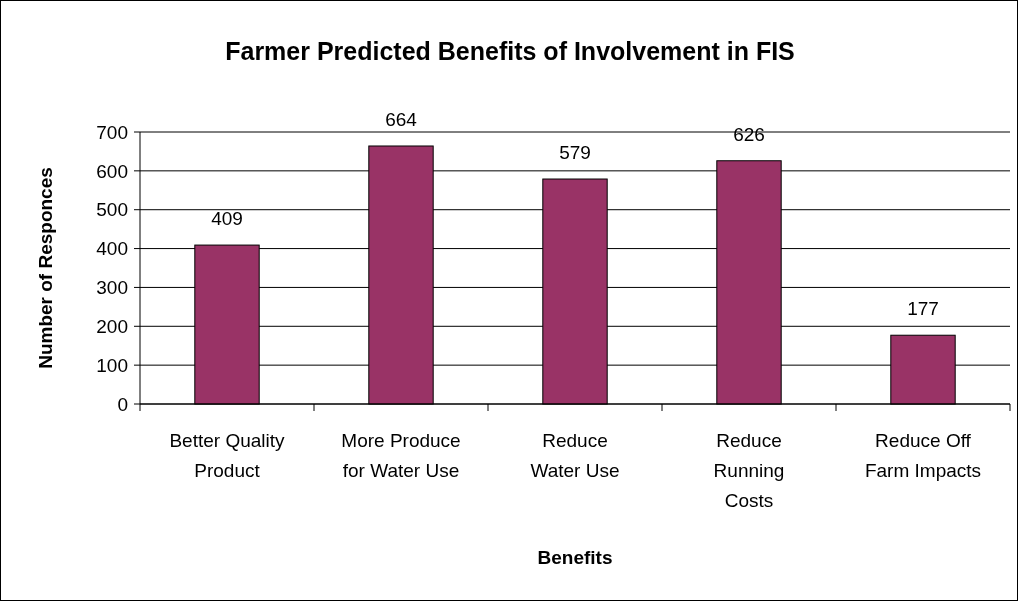  I want to click on data-label: 177, so click(923, 309).